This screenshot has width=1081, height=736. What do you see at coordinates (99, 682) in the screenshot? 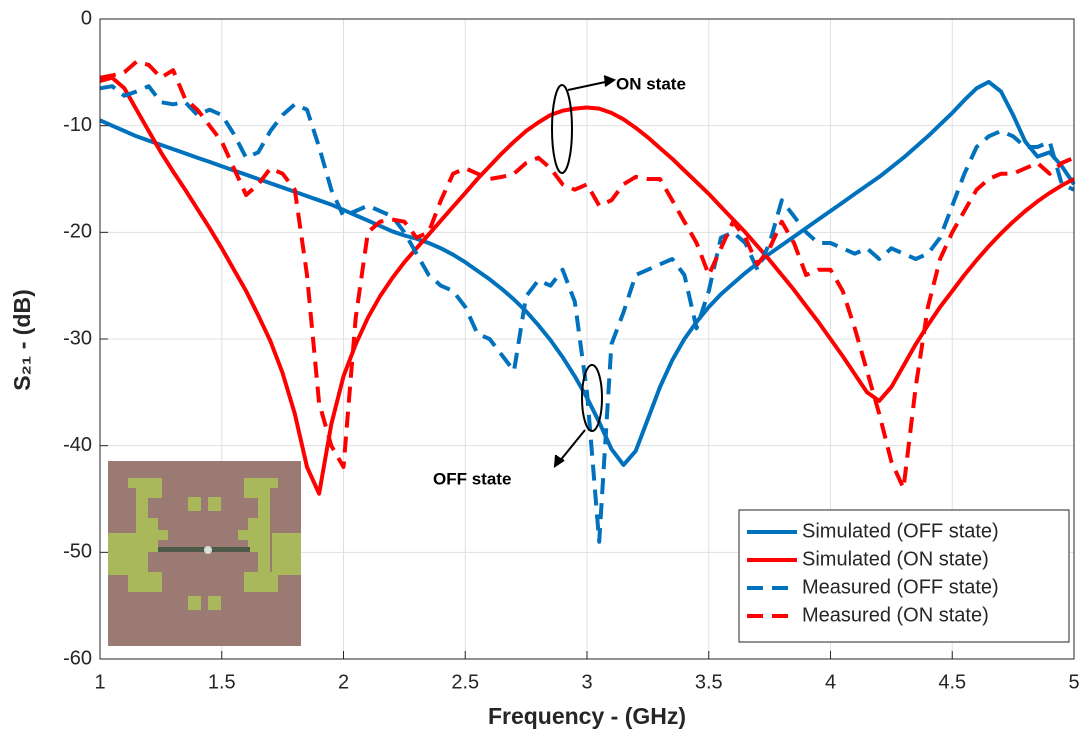
I see `x-tick-label: 1` at bounding box center [99, 682].